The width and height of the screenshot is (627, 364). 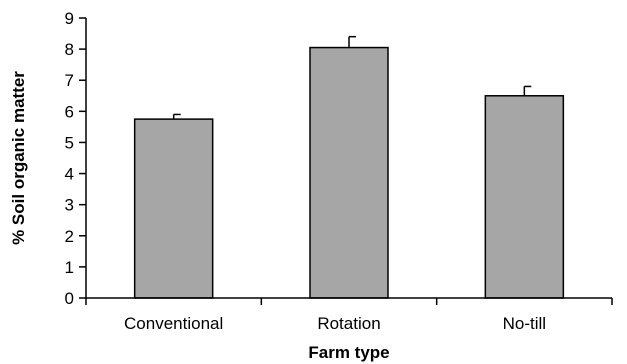 What do you see at coordinates (348, 323) in the screenshot?
I see `x-category-label: Rotation` at bounding box center [348, 323].